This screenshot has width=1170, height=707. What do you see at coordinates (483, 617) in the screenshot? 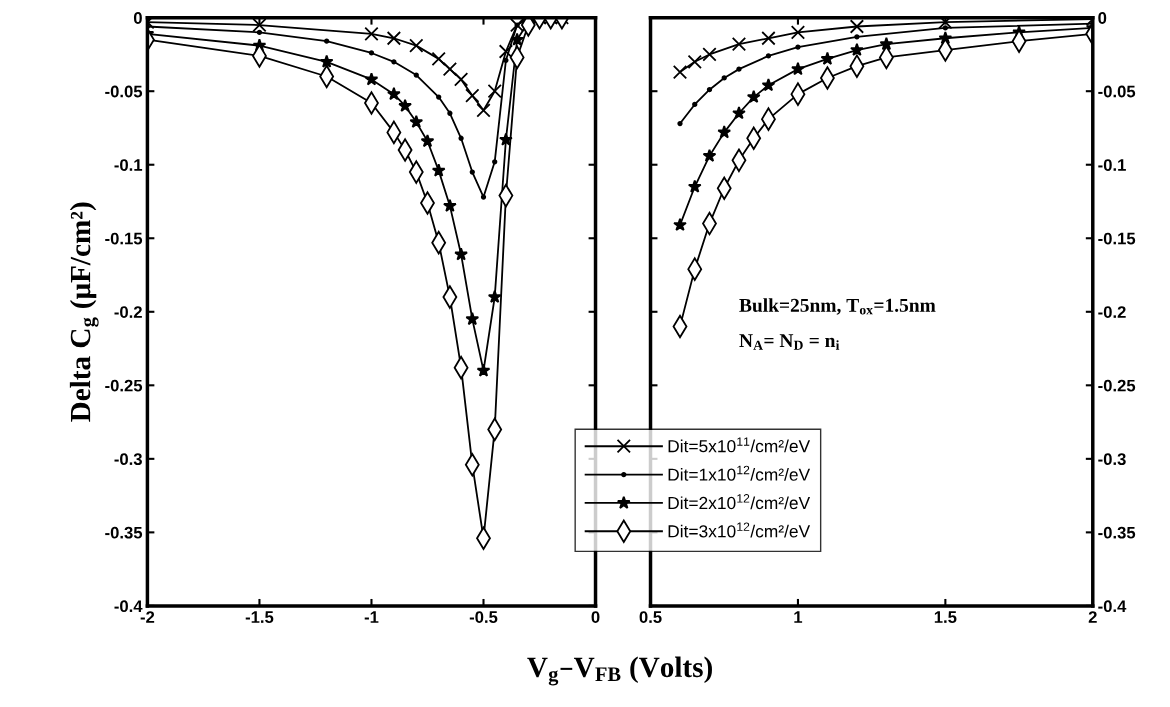
I see `x-tick-label: -0.5` at bounding box center [483, 617].